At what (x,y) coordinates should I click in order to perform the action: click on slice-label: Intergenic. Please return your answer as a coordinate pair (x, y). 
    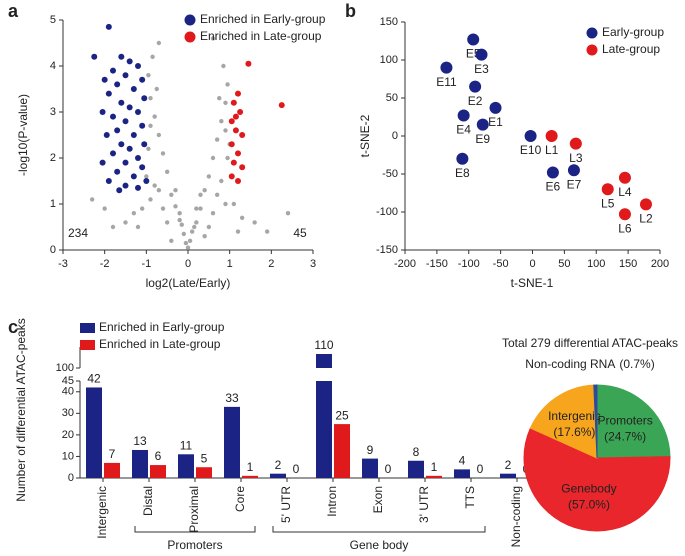
    Looking at the image, I should click on (574, 416).